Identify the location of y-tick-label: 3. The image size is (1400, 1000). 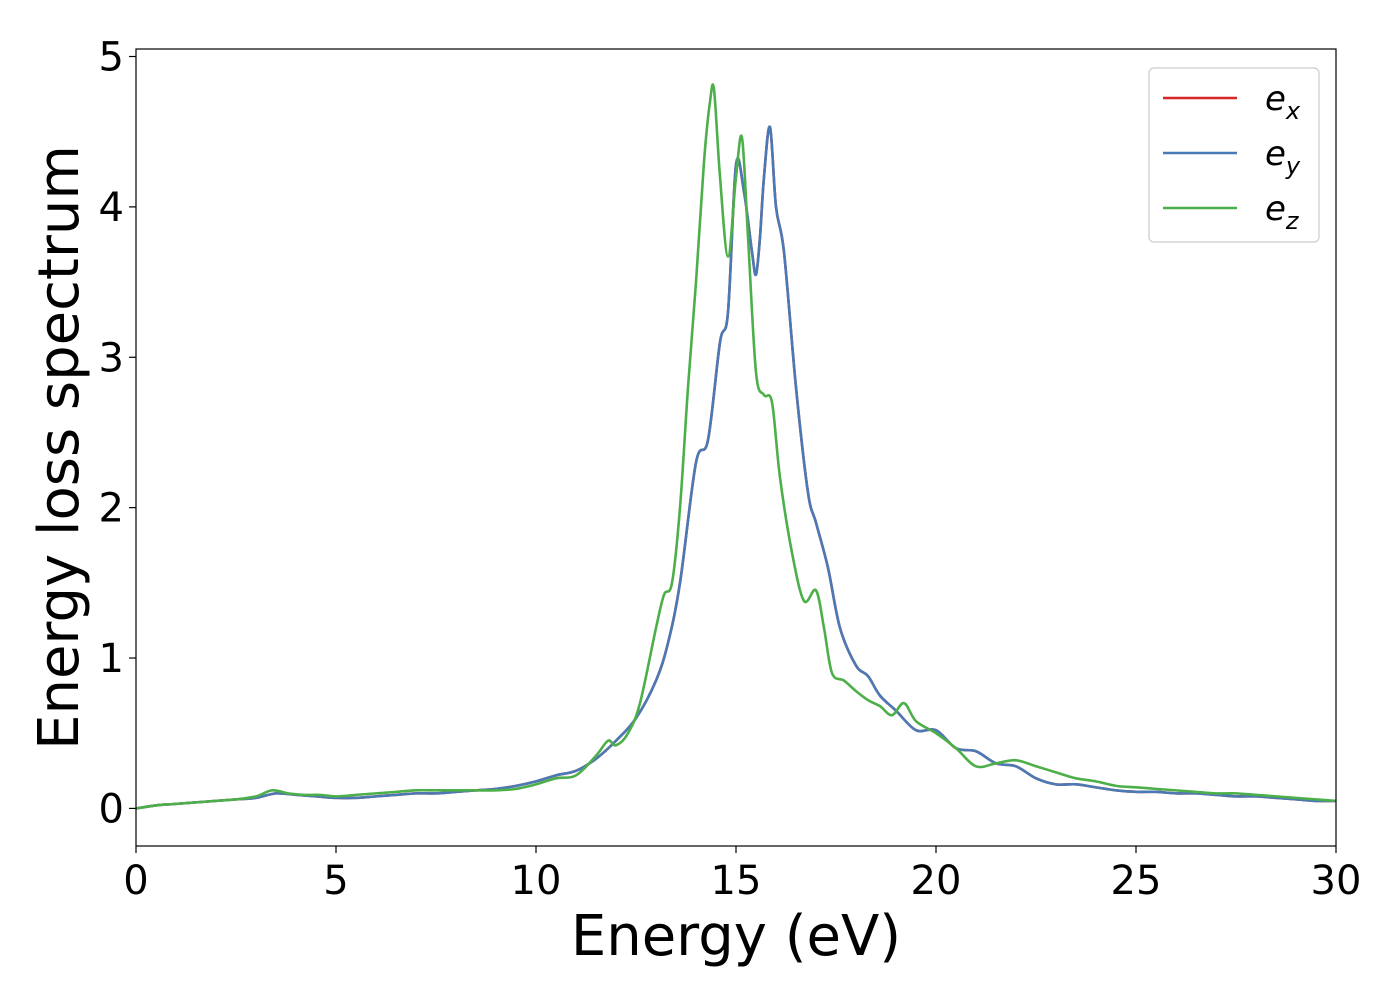
(111, 358).